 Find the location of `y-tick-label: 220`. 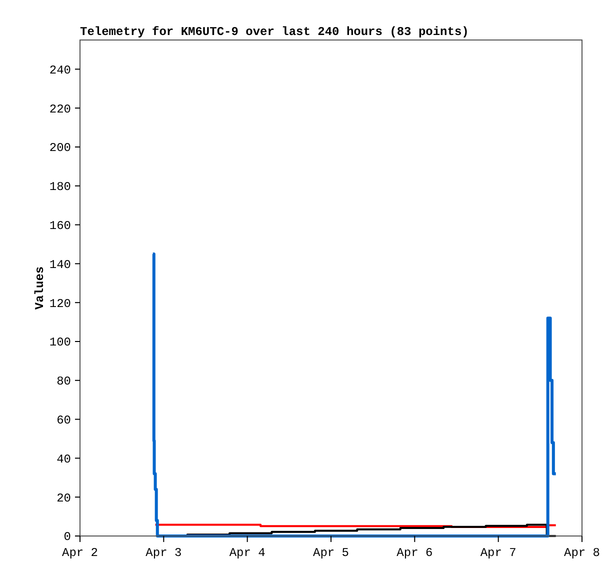

y-tick-label: 220 is located at coordinates (60, 109).